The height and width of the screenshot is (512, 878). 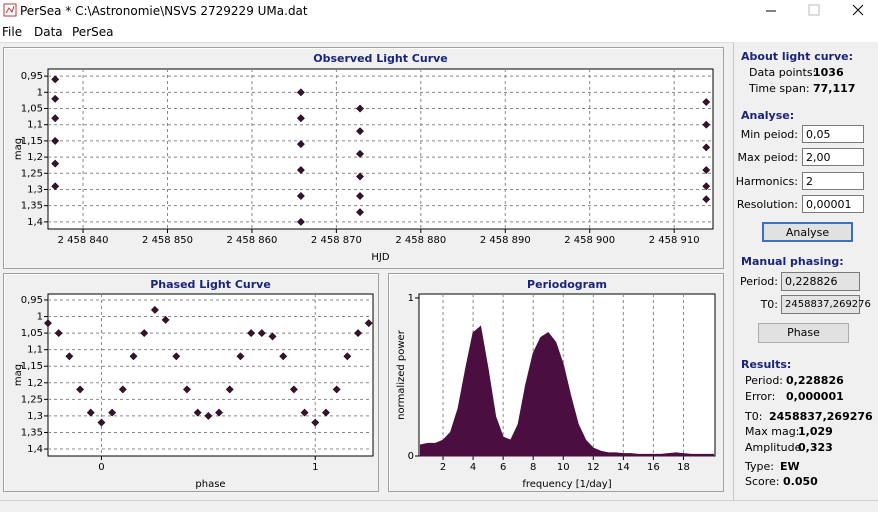 I want to click on analyse-button: Analyse, so click(x=807, y=232).